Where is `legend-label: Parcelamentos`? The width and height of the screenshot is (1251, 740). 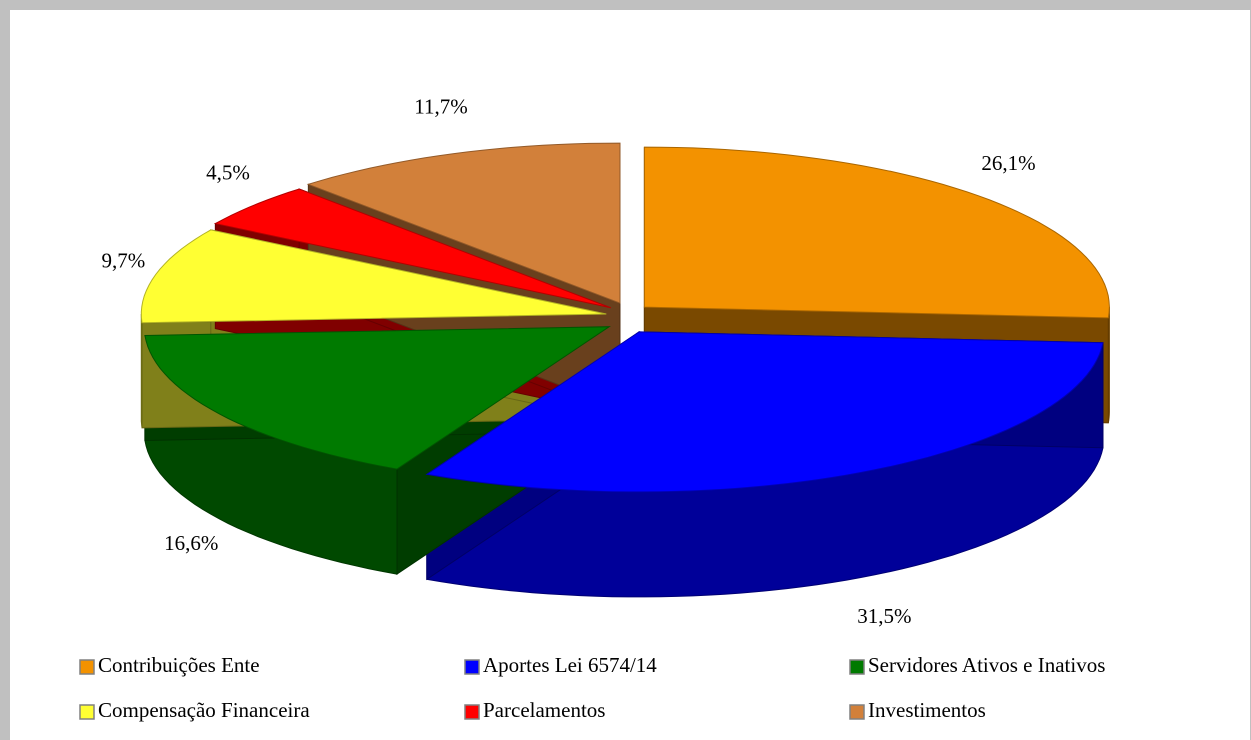 legend-label: Parcelamentos is located at coordinates (544, 710).